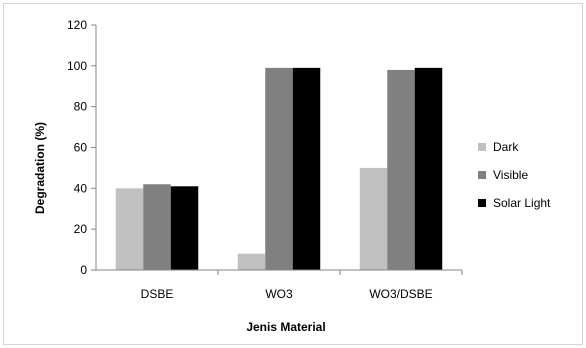 This screenshot has width=586, height=348. I want to click on y-axis-ticks: 0 20 40 60 80 100 120, so click(81, 147).